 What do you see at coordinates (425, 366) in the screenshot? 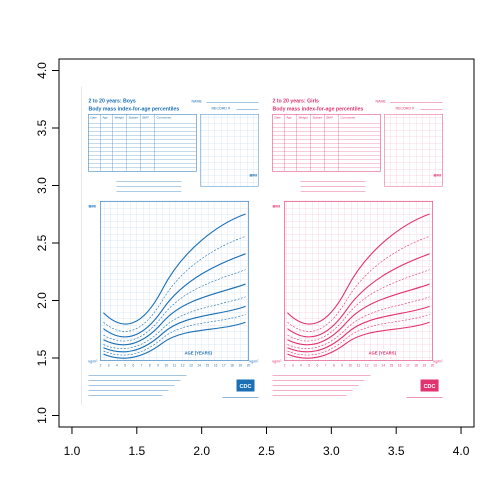
I see `girls-age-tick: 19` at bounding box center [425, 366].